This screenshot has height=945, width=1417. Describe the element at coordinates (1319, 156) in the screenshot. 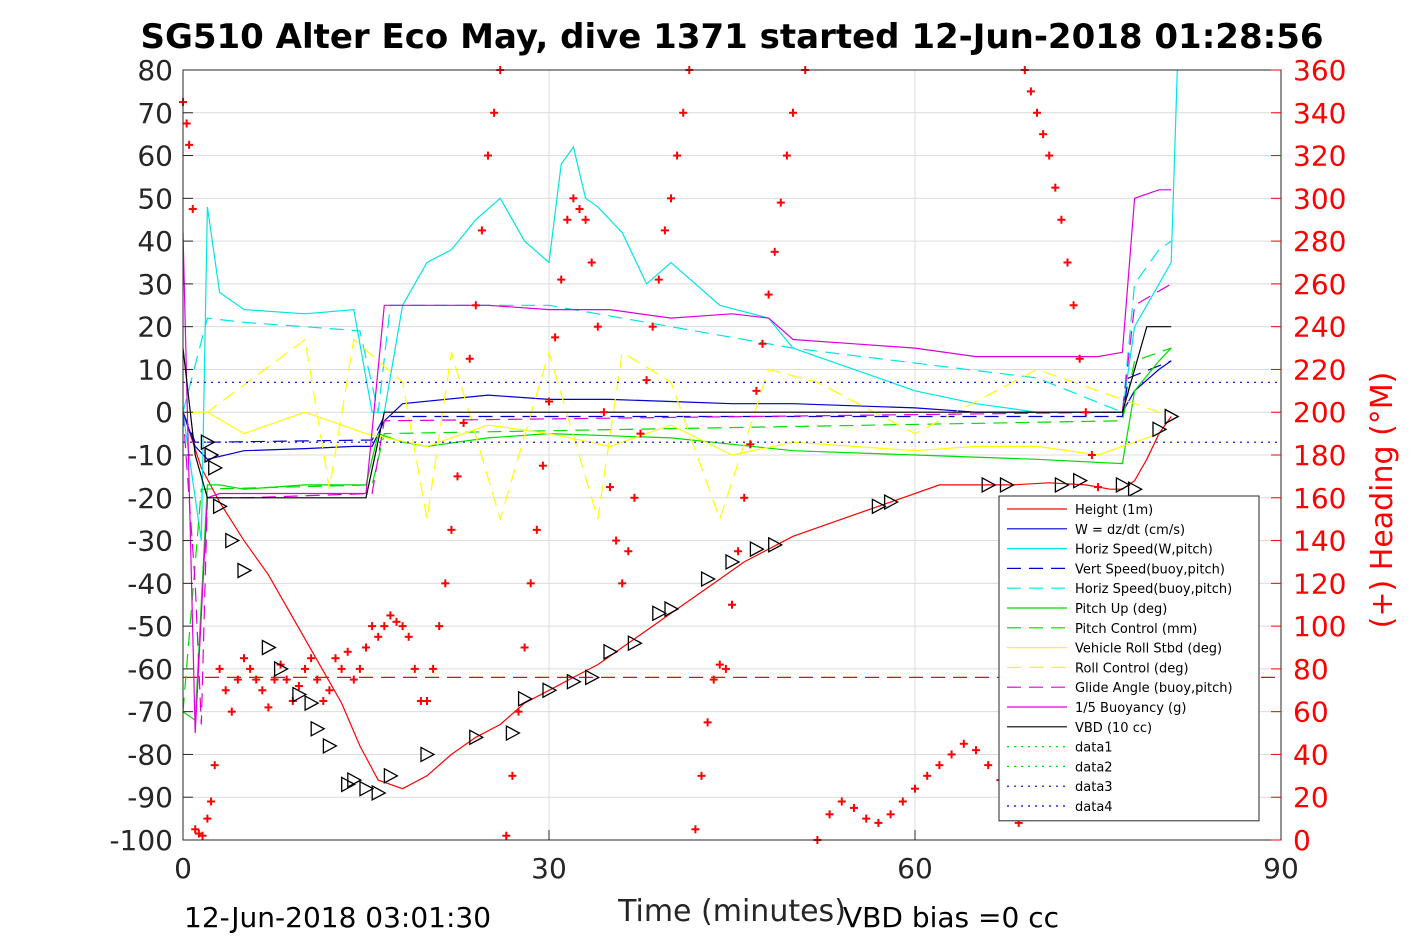

I see `y-right-tick-label-2: 320` at that location.